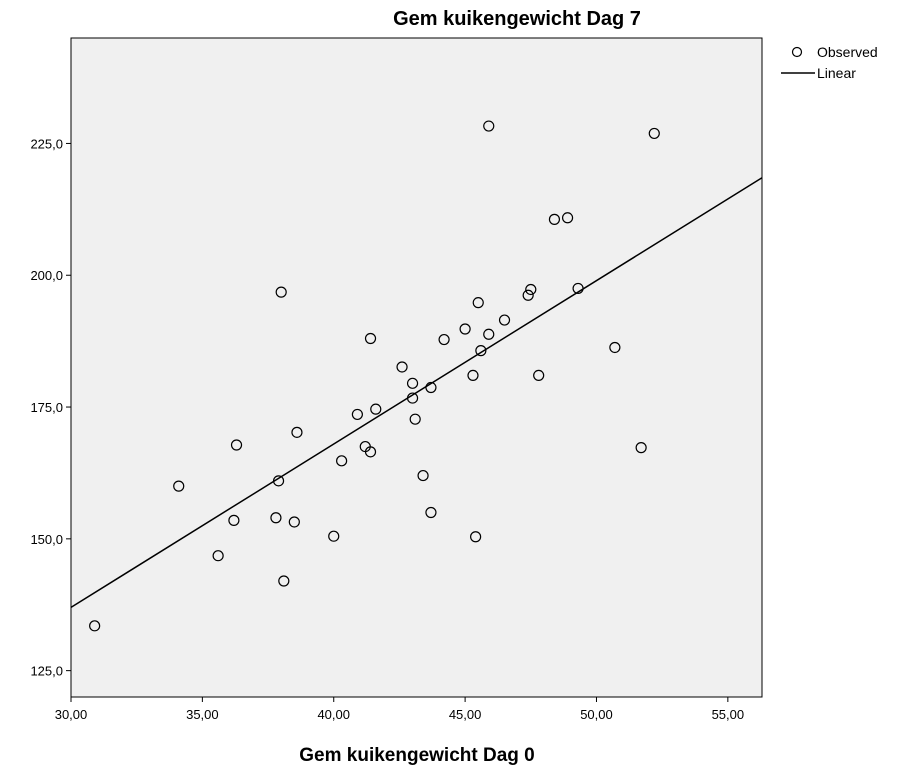 This screenshot has width=905, height=769. I want to click on legend-observed-marker, so click(797, 52).